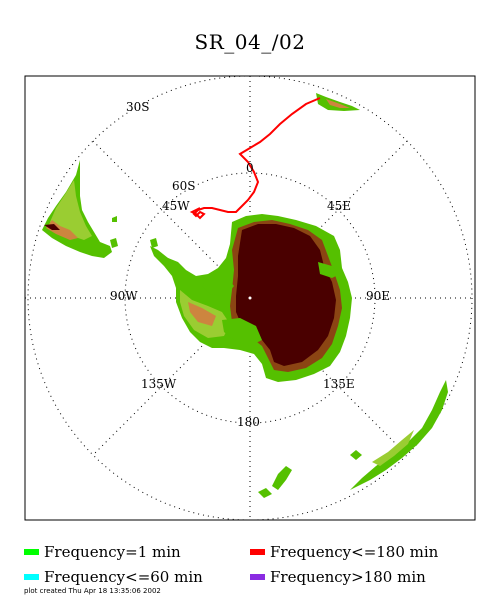 The height and width of the screenshot is (600, 500). What do you see at coordinates (184, 186) in the screenshot?
I see `label-60s: 60S` at bounding box center [184, 186].